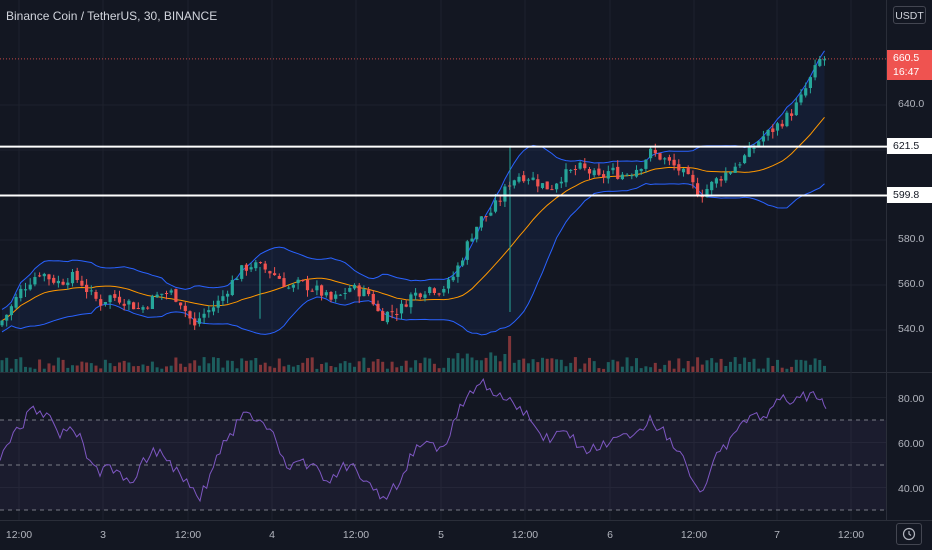  Describe the element at coordinates (19, 535) in the screenshot. I see `time-label-1: 12:00` at that location.